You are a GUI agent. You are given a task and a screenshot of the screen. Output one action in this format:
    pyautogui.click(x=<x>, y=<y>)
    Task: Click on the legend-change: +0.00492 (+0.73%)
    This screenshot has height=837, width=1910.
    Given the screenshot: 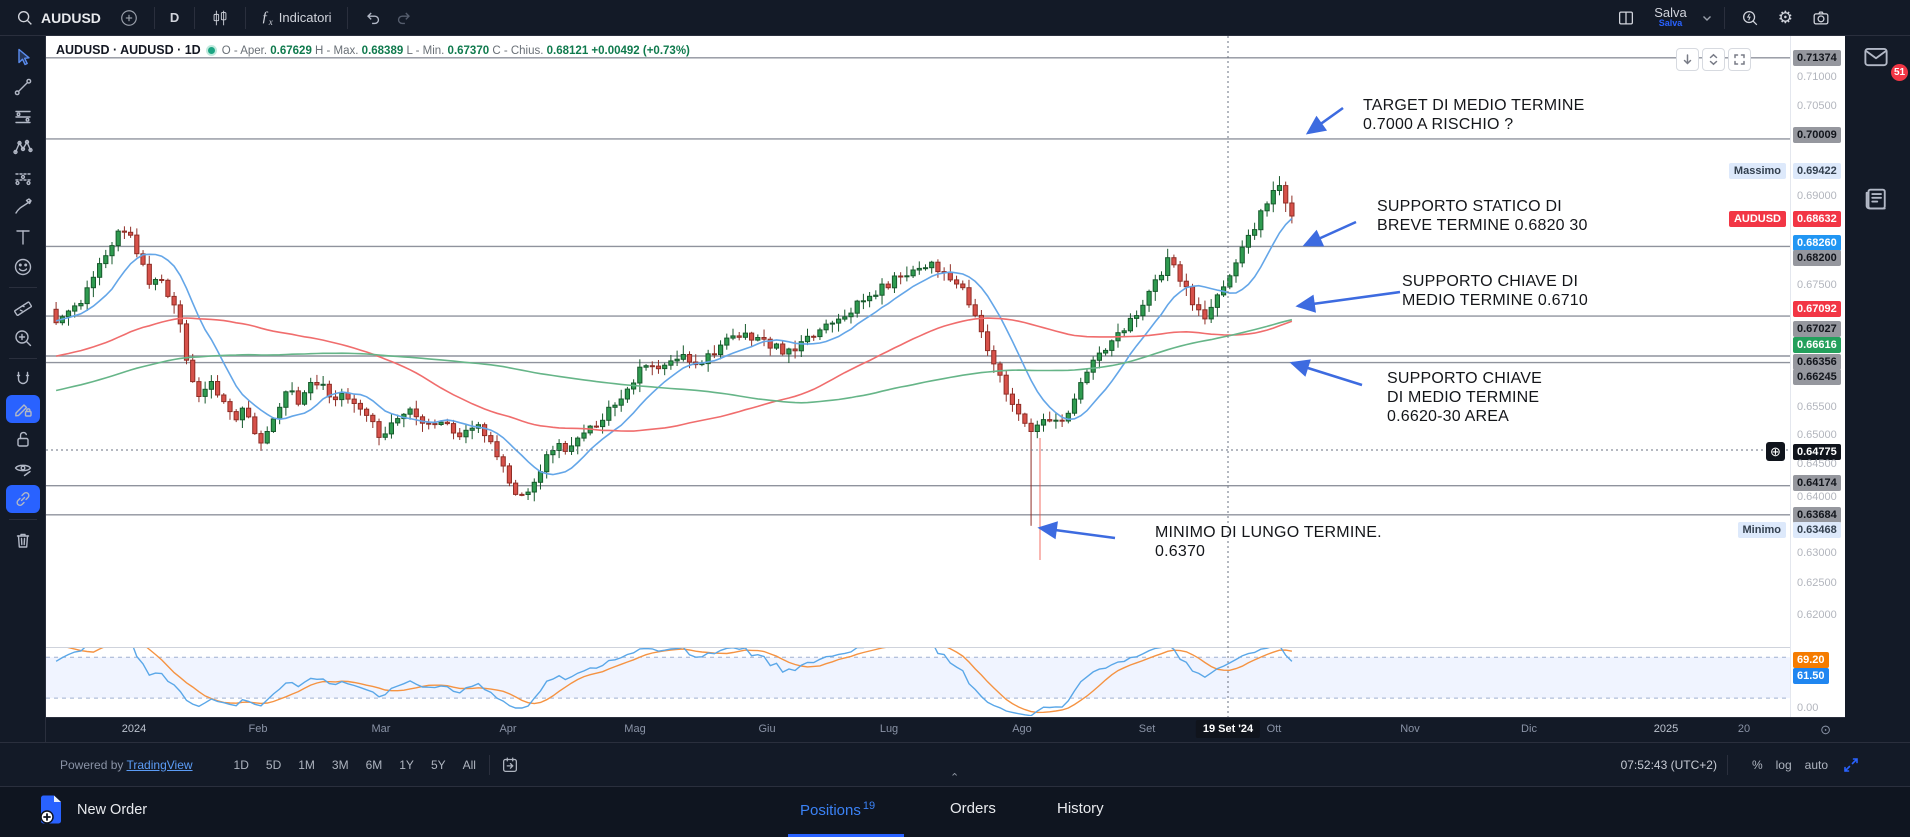 What is the action you would take?
    pyautogui.click(x=640, y=51)
    